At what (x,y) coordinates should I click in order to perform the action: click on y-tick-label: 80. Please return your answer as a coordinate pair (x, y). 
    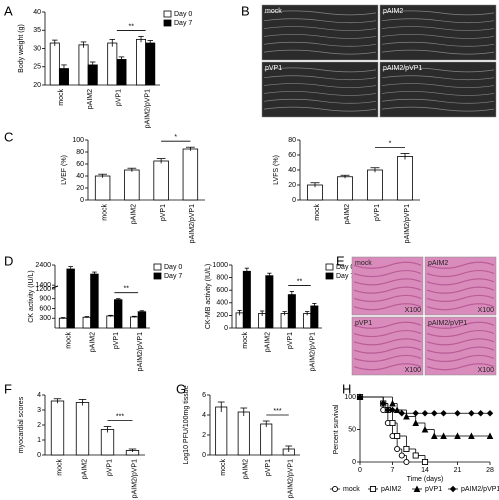
    Looking at the image, I should click on (80, 152).